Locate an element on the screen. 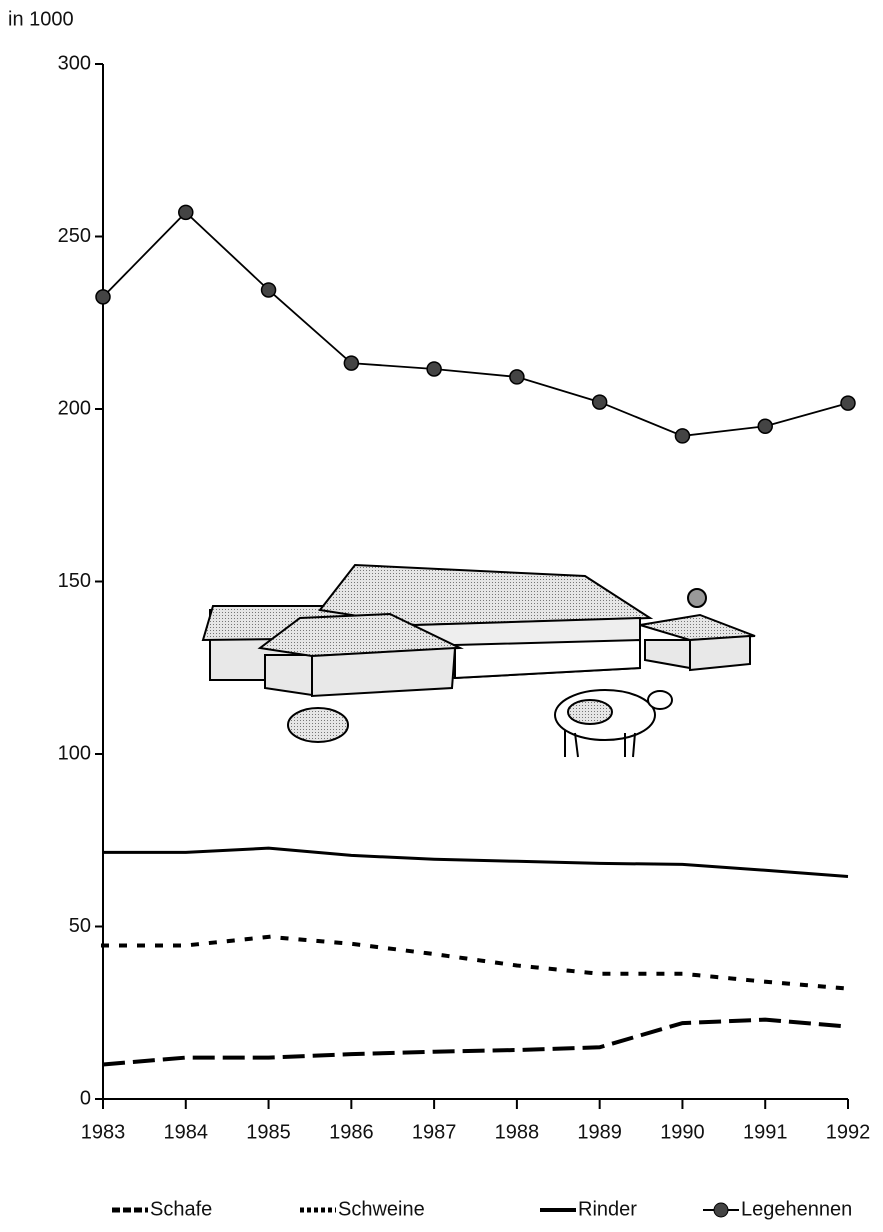 The width and height of the screenshot is (883, 1232). legend-marker is located at coordinates (721, 1210).